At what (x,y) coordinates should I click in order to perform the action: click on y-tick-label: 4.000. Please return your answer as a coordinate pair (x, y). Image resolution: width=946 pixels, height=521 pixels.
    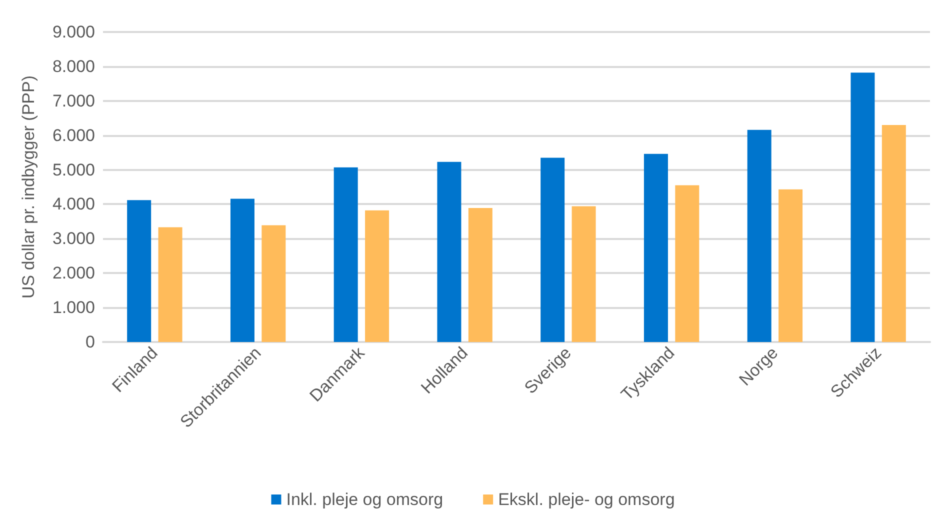
    Looking at the image, I should click on (73, 204).